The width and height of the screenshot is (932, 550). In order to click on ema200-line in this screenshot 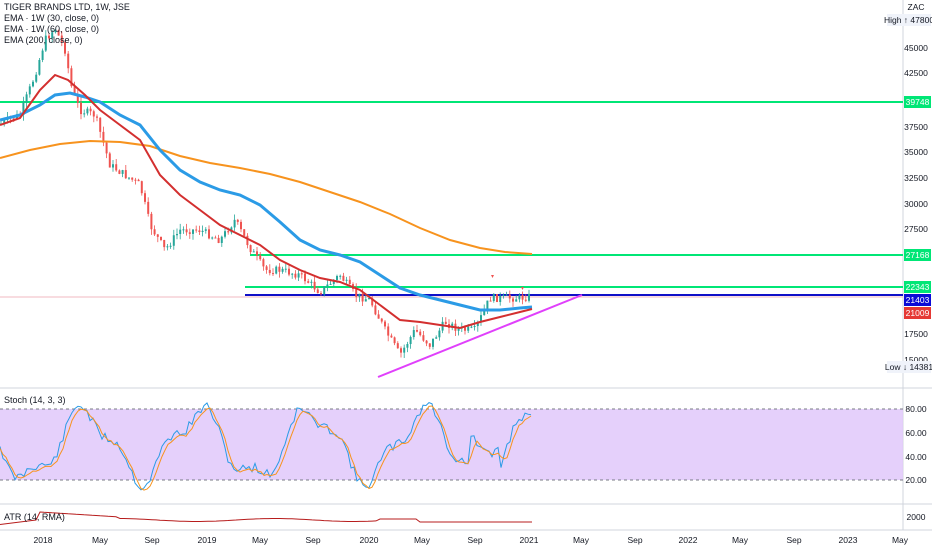, I will do `click(266, 197)`.